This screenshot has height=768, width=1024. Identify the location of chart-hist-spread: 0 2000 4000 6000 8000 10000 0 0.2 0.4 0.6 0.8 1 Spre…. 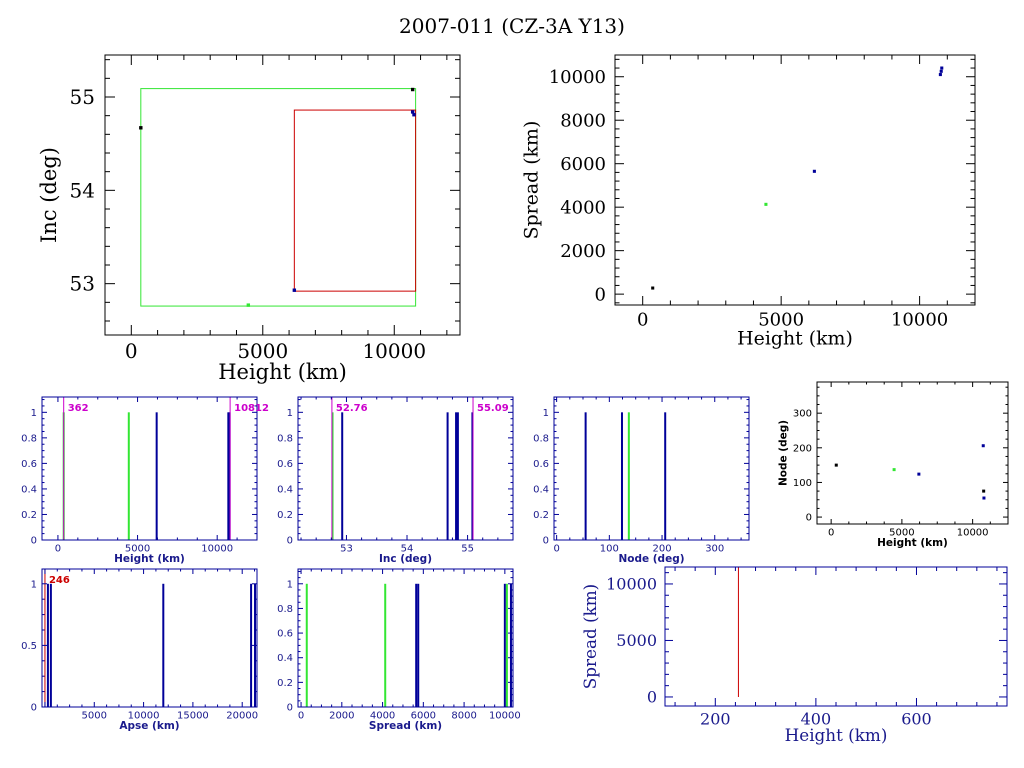
(399, 650).